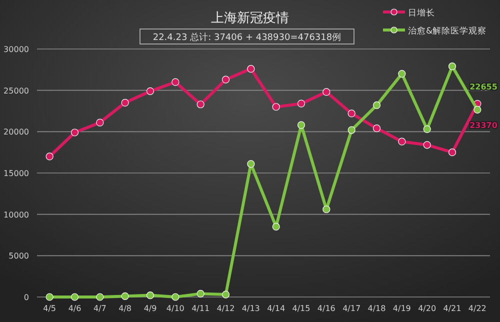  Describe the element at coordinates (150, 308) in the screenshot. I see `x-tick-label: 4/9` at that location.